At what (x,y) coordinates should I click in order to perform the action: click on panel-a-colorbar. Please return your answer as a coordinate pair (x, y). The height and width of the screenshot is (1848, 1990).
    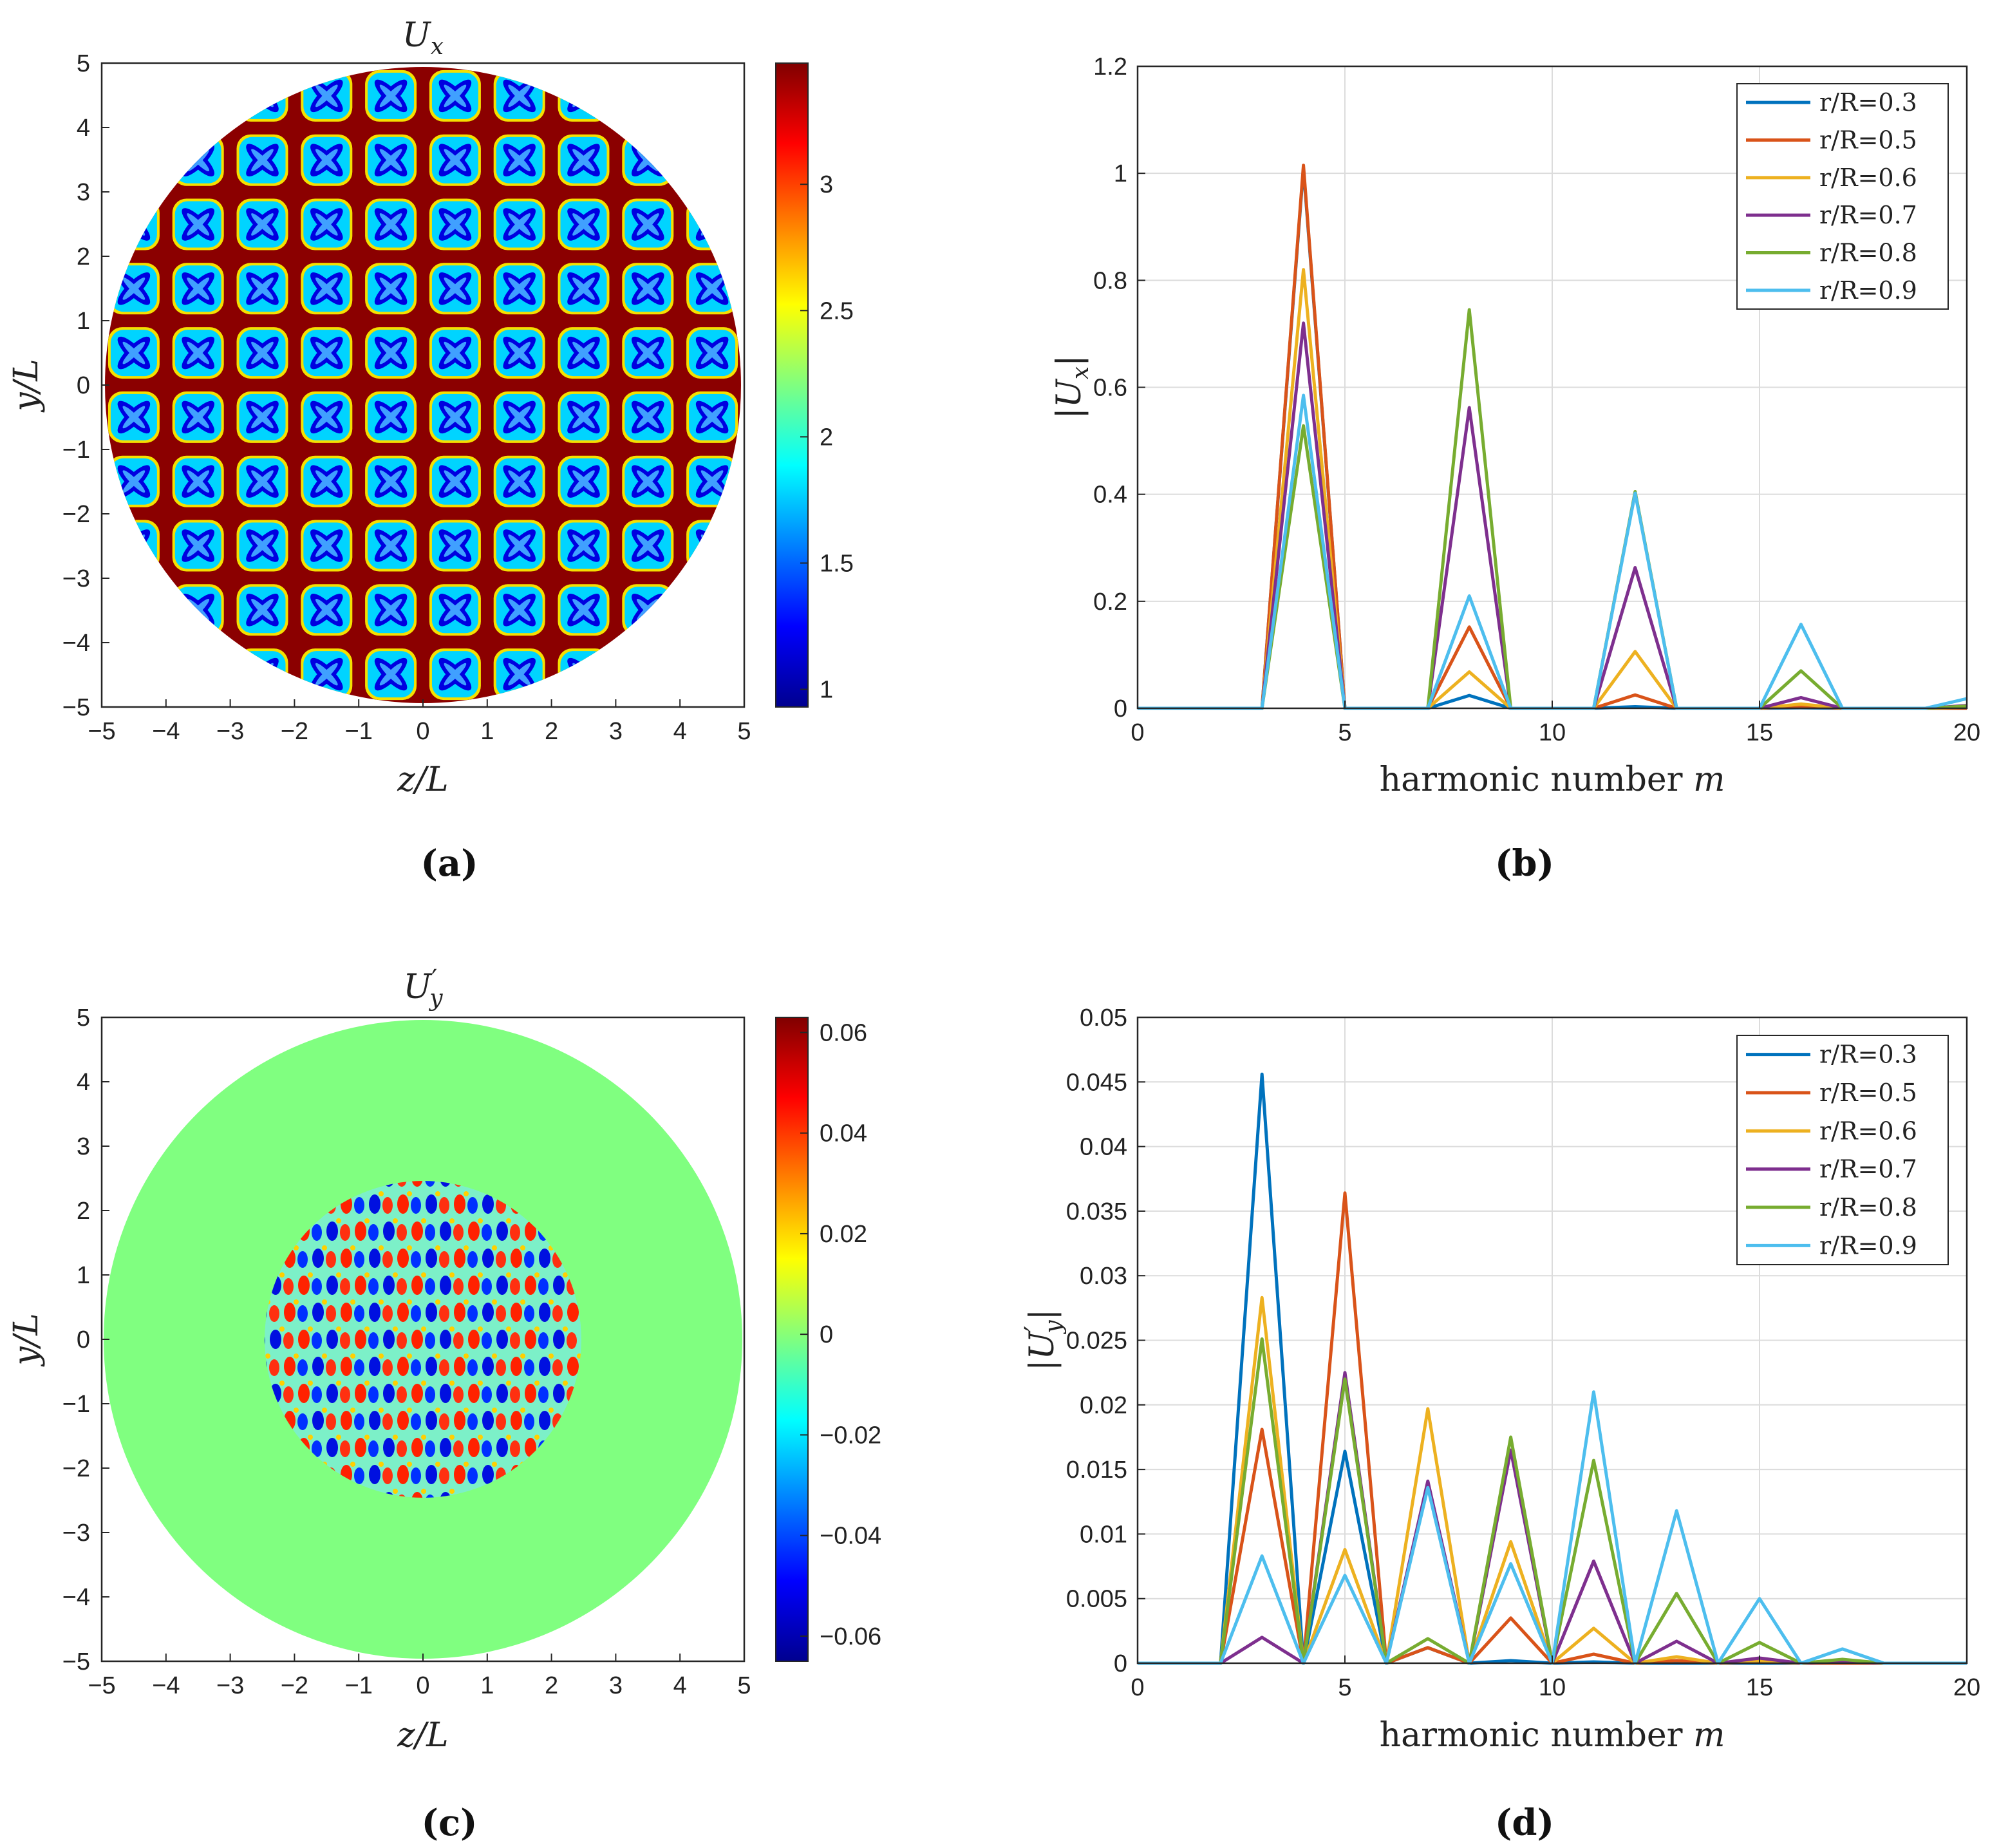
    Looking at the image, I should click on (792, 385).